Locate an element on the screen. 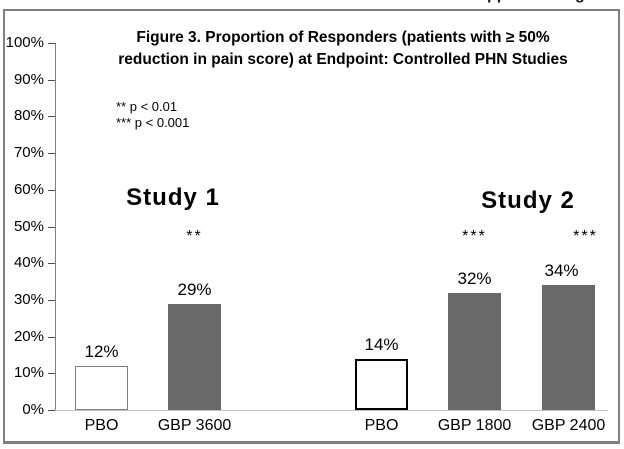  bar-pbo-study1 is located at coordinates (101, 388).